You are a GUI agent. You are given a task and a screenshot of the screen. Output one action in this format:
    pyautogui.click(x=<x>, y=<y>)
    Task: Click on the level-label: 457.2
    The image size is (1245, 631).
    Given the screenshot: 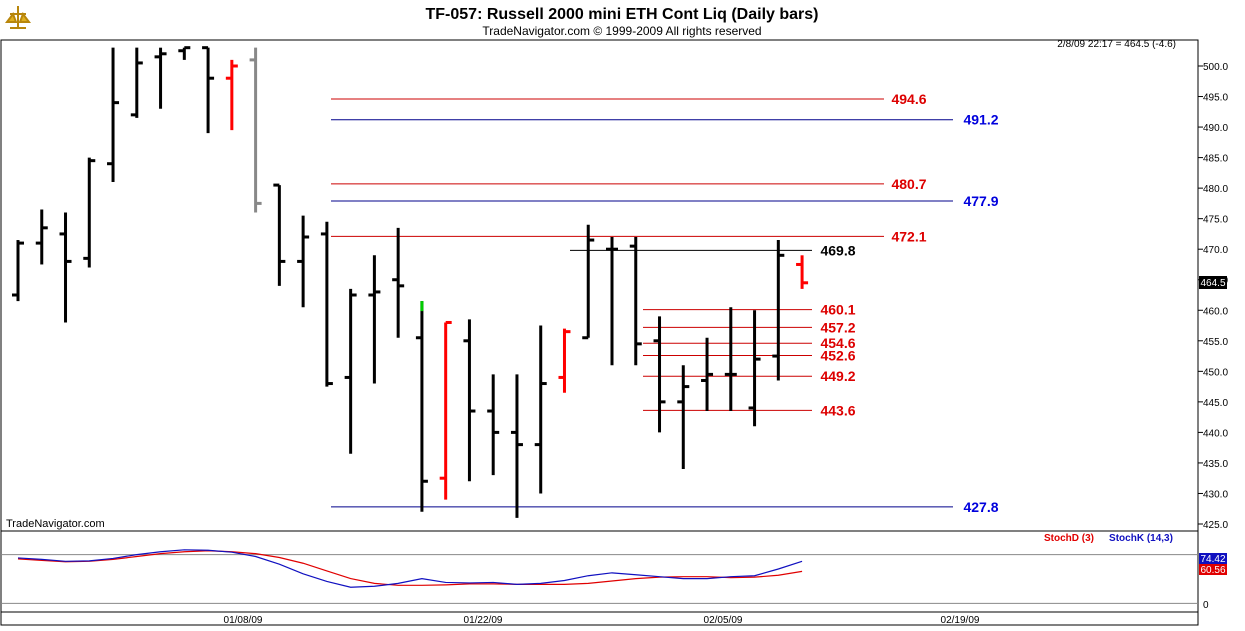 What is the action you would take?
    pyautogui.click(x=837, y=327)
    